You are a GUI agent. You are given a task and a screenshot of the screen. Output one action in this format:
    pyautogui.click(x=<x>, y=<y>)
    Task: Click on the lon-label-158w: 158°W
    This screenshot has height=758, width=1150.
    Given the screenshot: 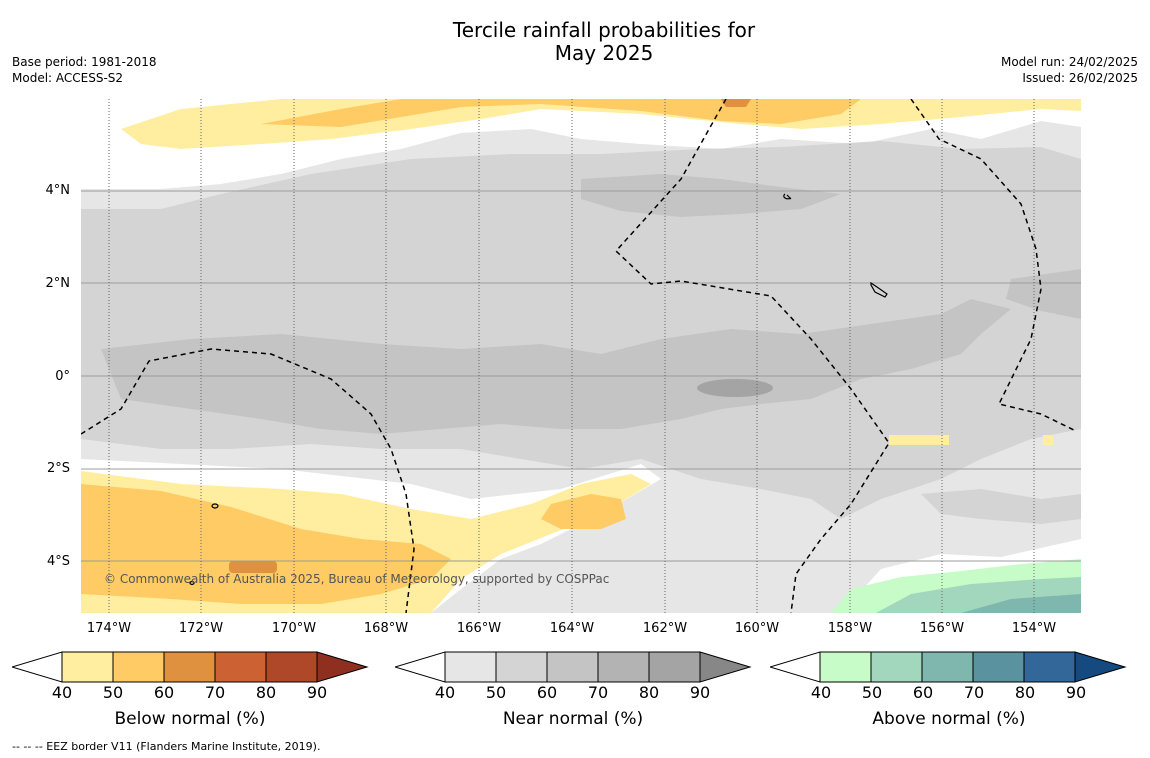 What is the action you would take?
    pyautogui.click(x=850, y=628)
    